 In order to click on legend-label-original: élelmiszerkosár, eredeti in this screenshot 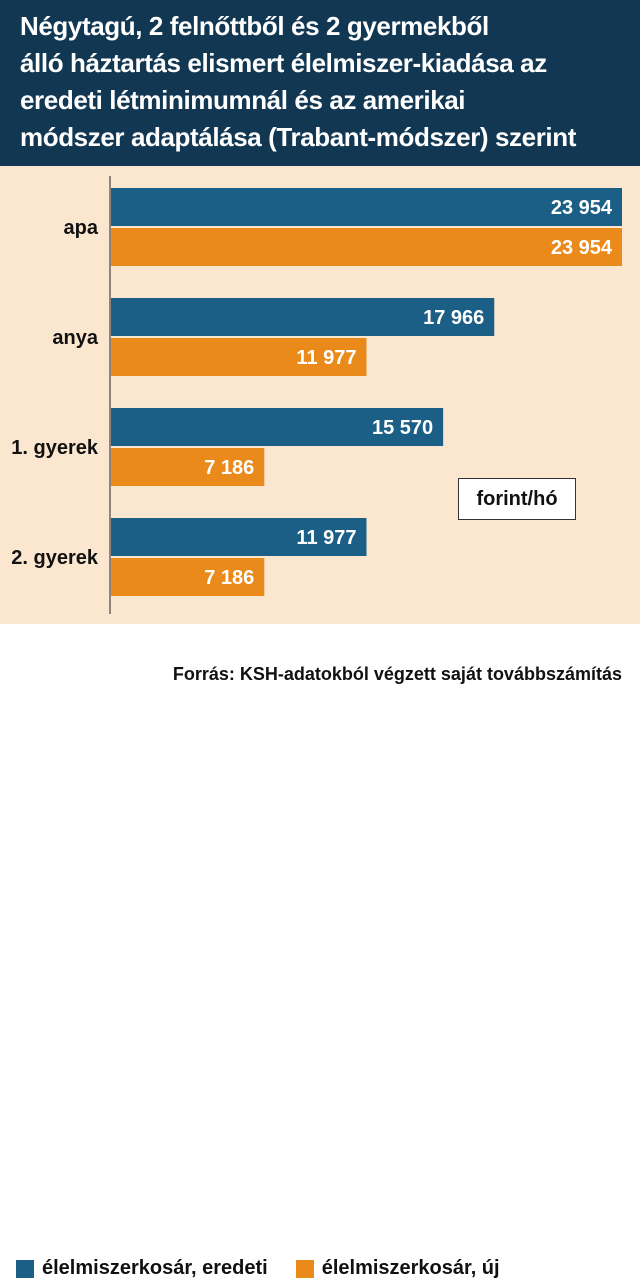, I will do `click(155, 1268)`.